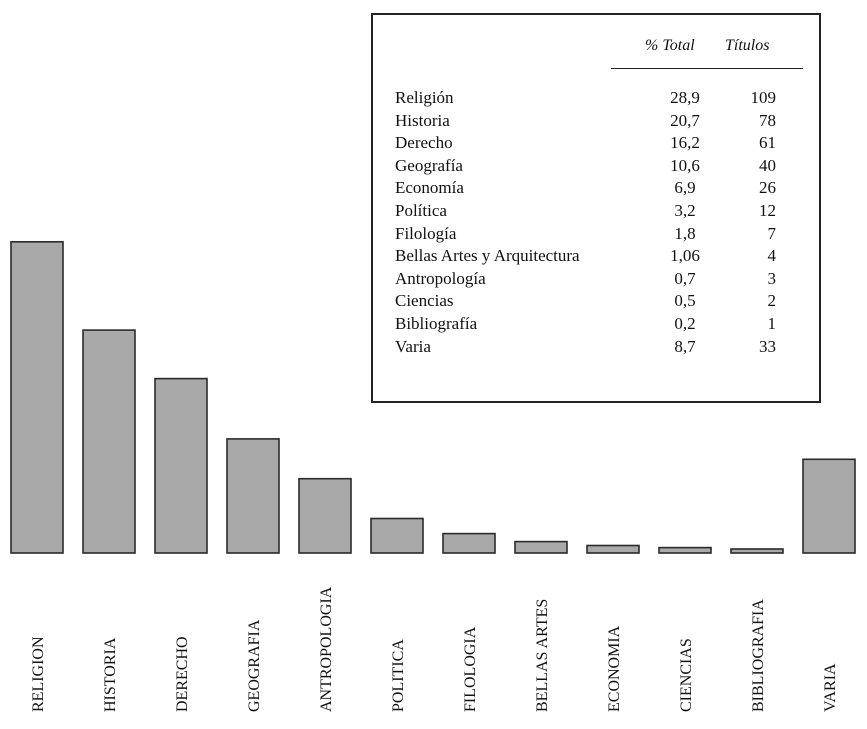 The width and height of the screenshot is (867, 729). What do you see at coordinates (767, 210) in the screenshot?
I see `row-titles: 12` at bounding box center [767, 210].